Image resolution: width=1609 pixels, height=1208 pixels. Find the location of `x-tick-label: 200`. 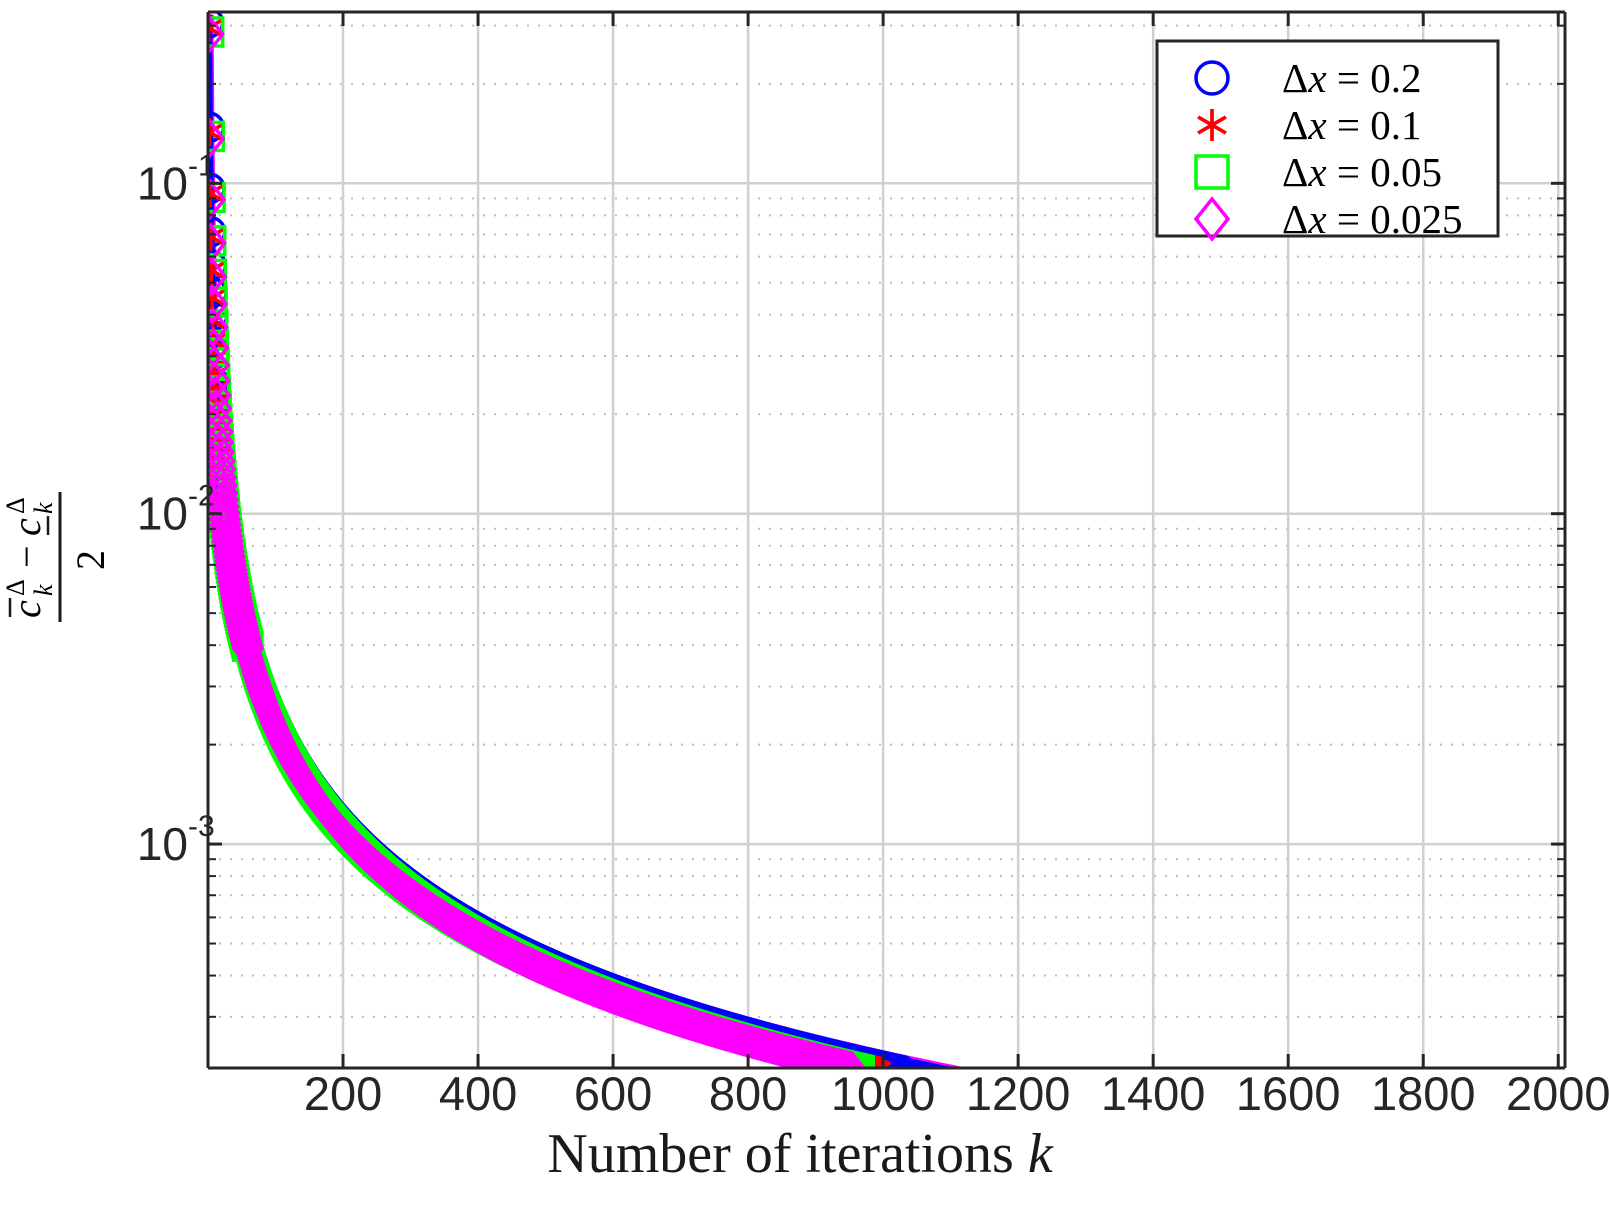

x-tick-label: 200 is located at coordinates (343, 1093).